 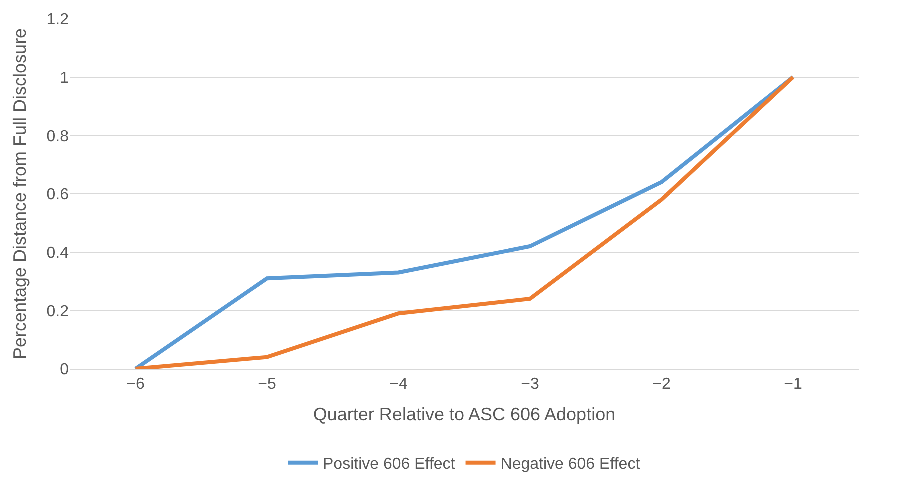 I want to click on y-tick-label: 0.8, so click(x=58, y=137).